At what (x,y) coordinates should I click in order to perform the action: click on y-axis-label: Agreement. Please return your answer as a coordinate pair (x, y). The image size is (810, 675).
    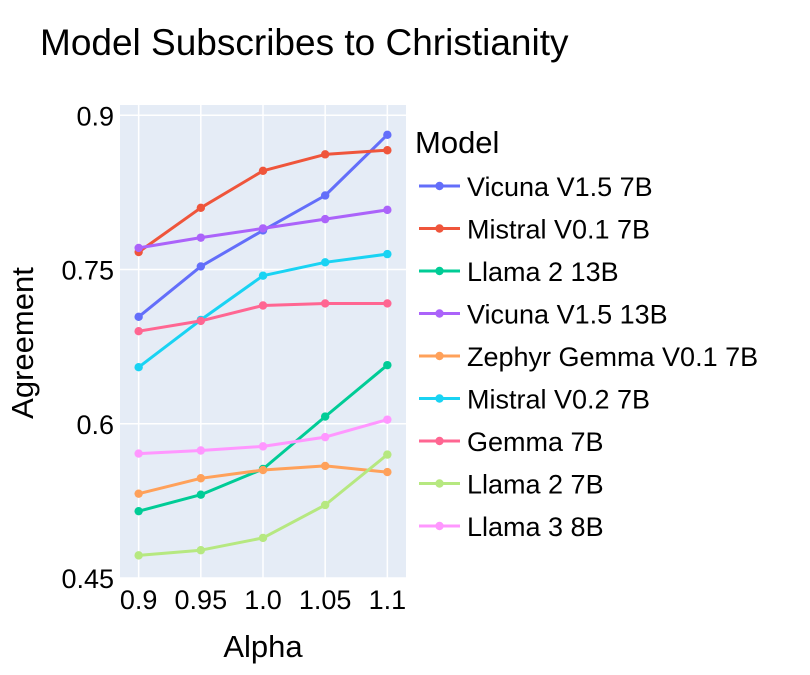
    Looking at the image, I should click on (22, 343).